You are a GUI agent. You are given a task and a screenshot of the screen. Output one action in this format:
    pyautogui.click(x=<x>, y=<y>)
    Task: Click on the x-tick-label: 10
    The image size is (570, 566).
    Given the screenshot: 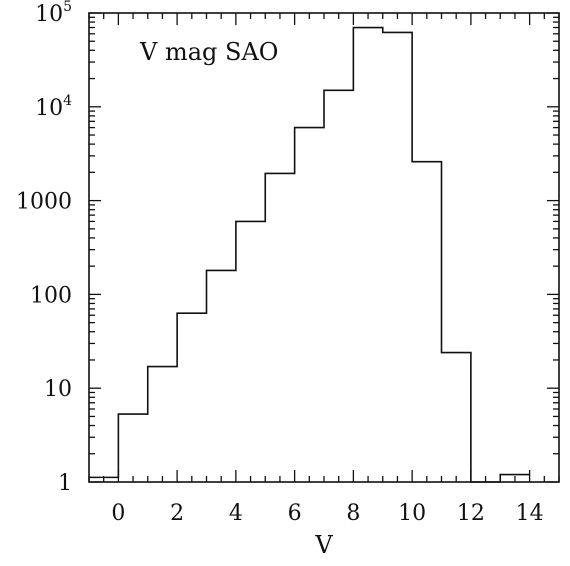 What is the action you would take?
    pyautogui.click(x=412, y=513)
    